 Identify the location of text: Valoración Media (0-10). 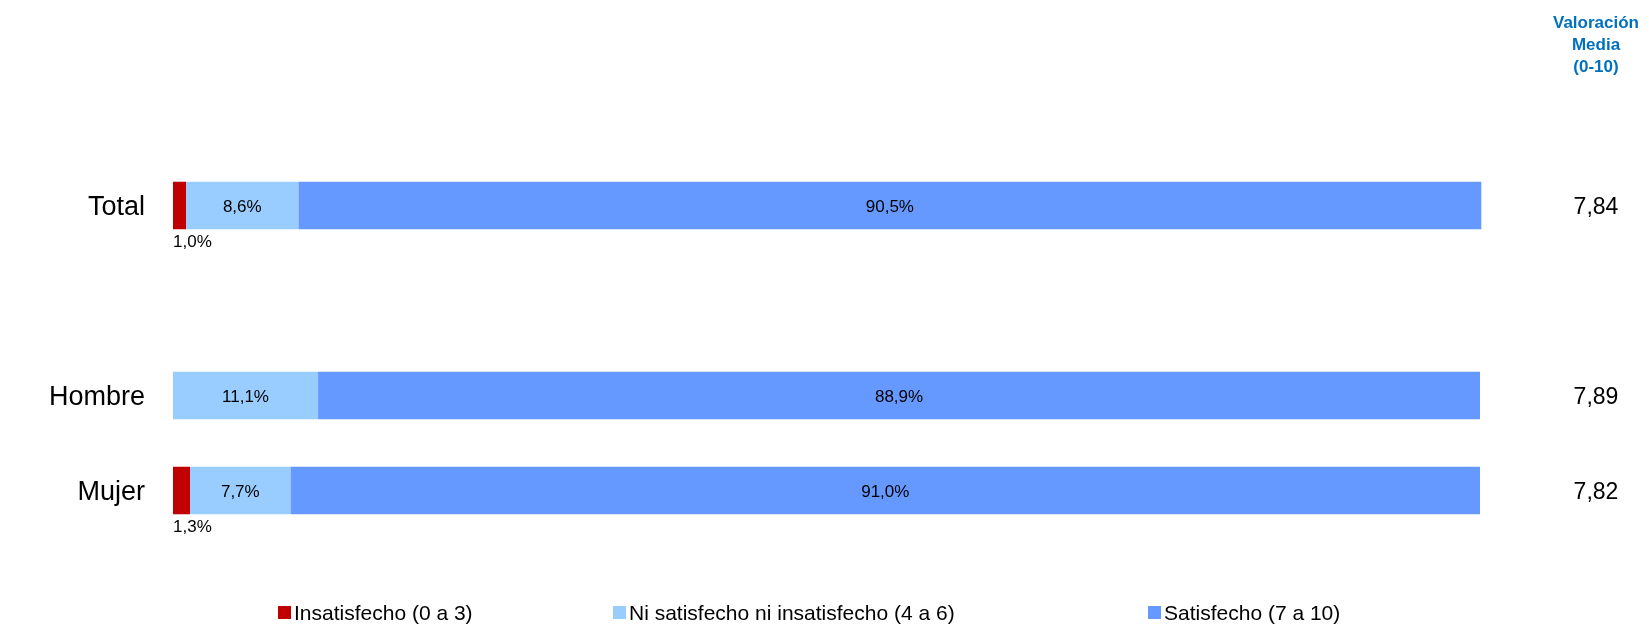
(1596, 44).